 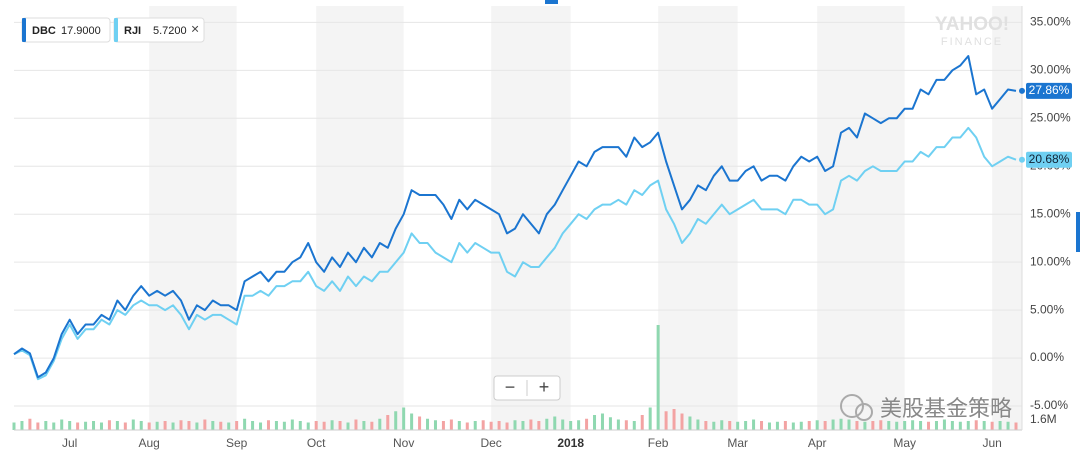 What do you see at coordinates (1050, 213) in the screenshot?
I see `y-tick-label: 15.00%` at bounding box center [1050, 213].